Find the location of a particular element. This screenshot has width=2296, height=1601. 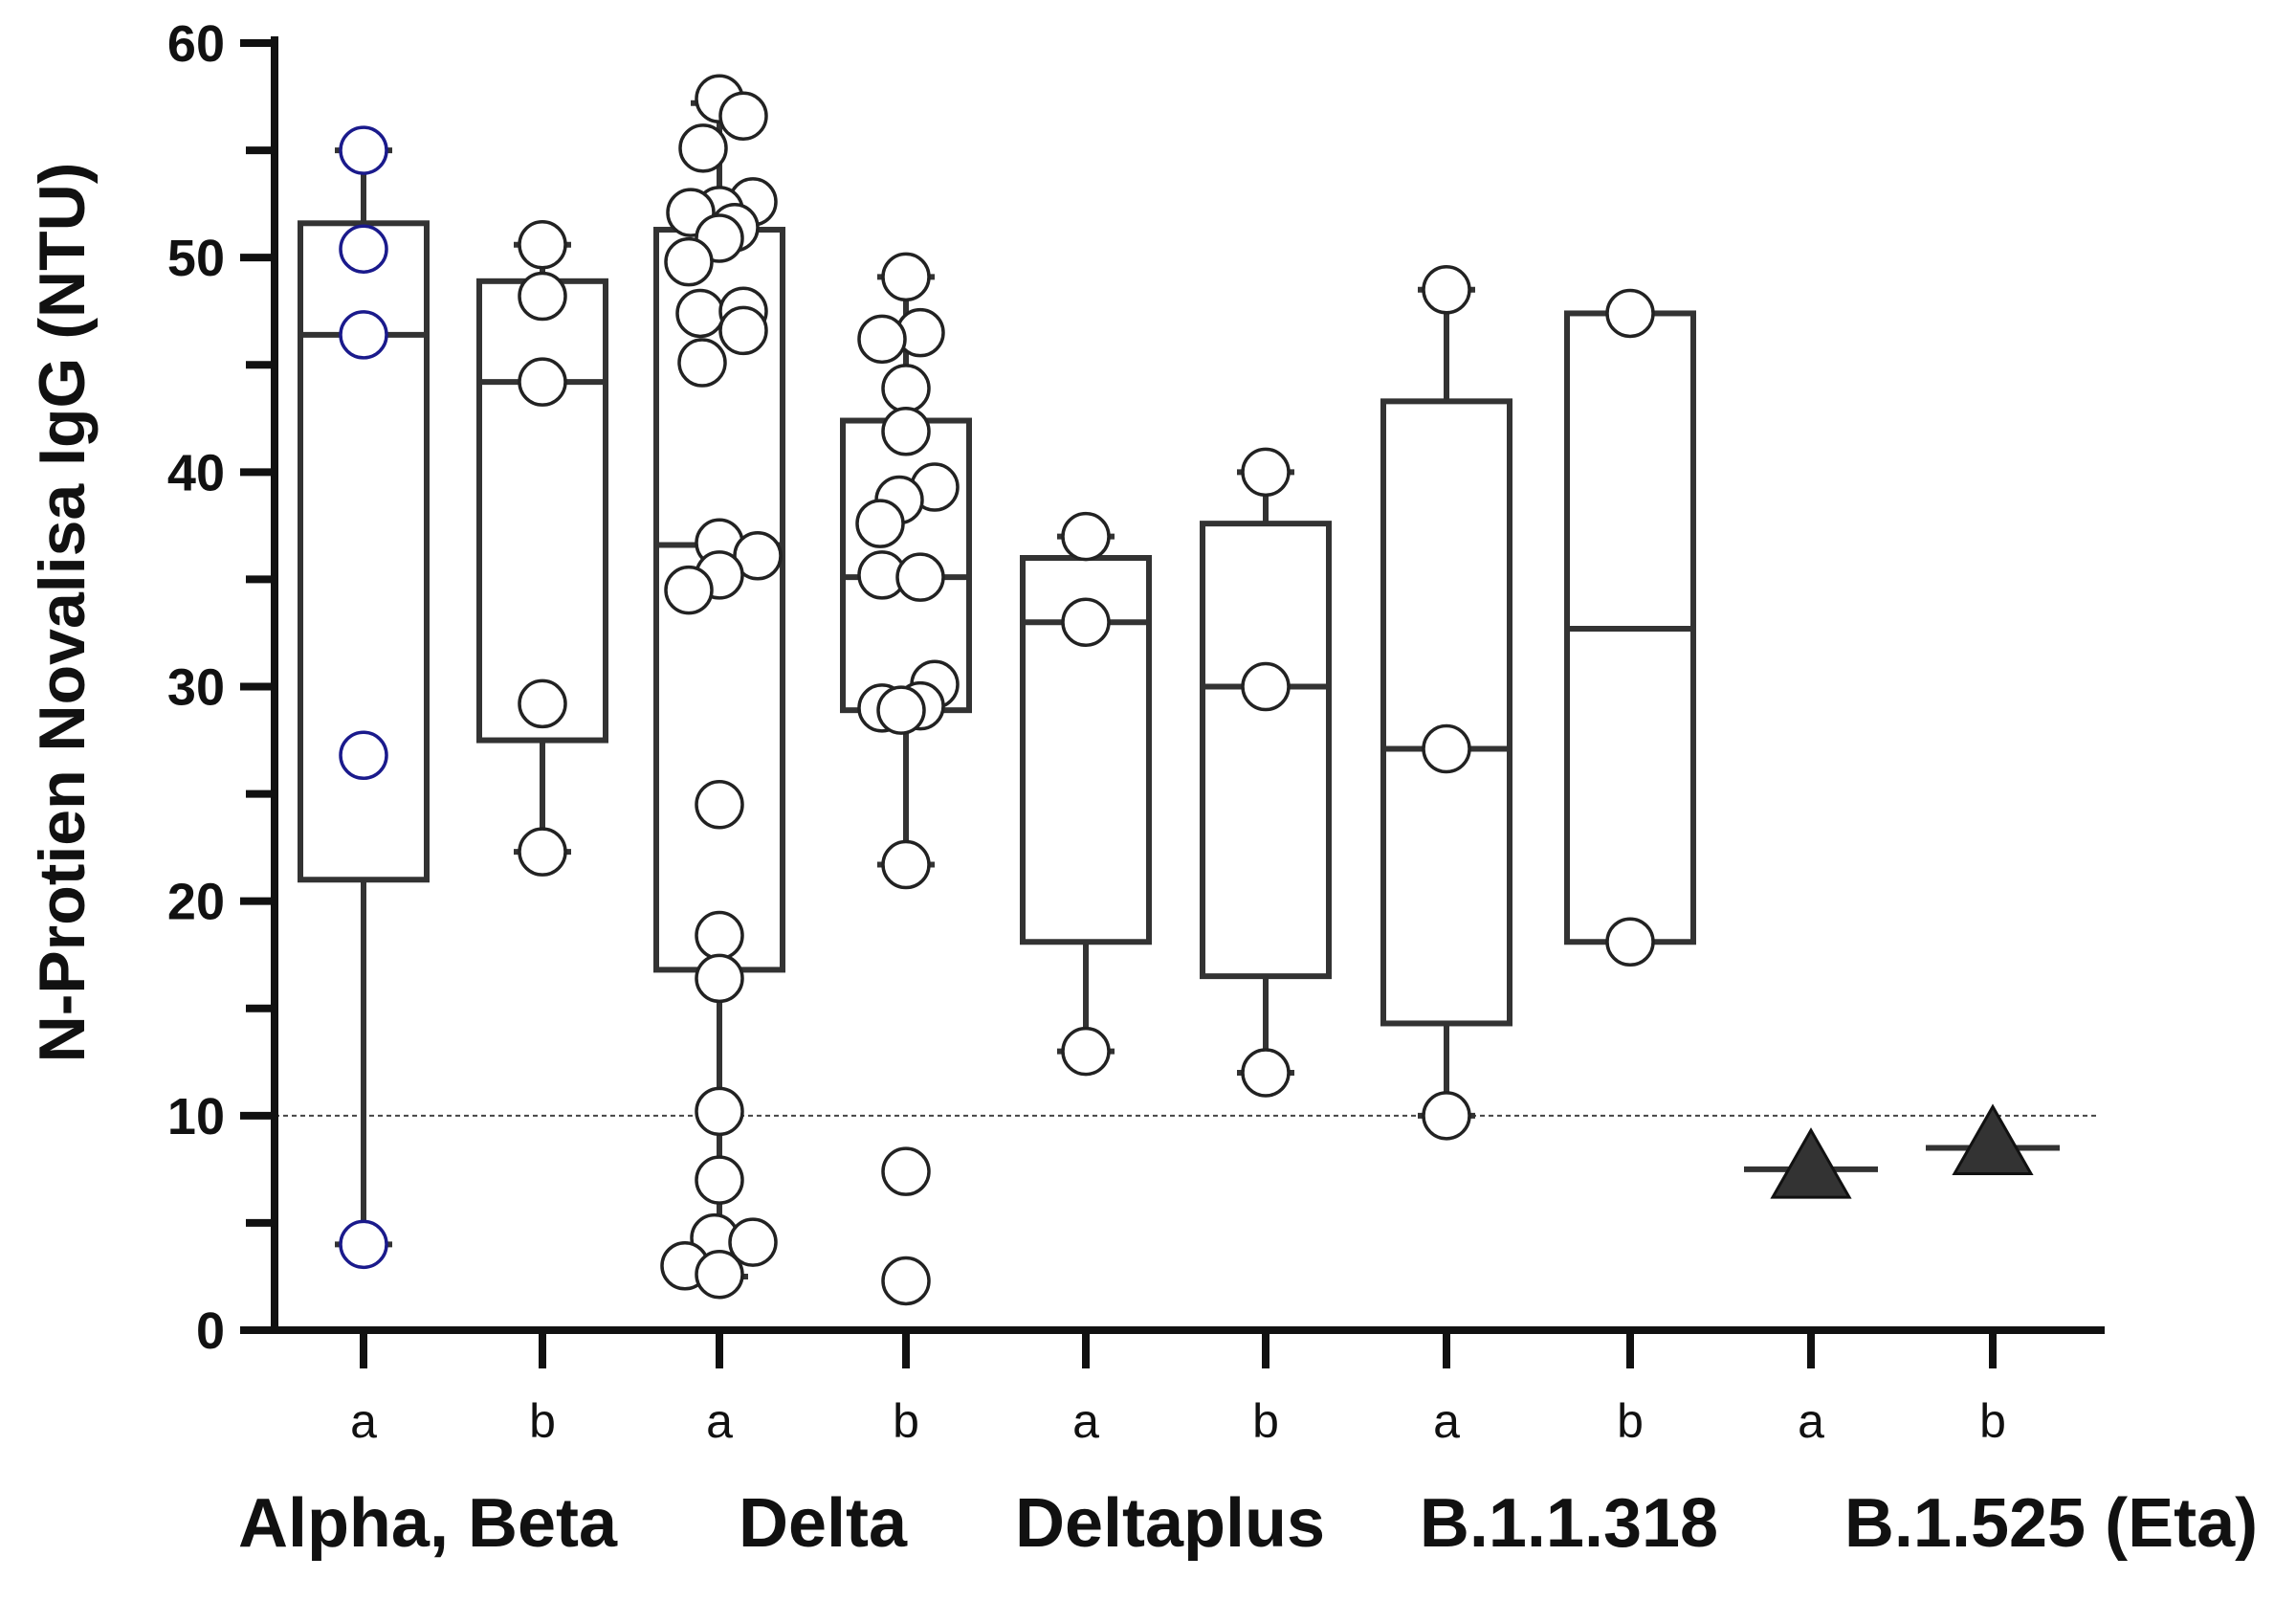

group-label: B.1.525 (Eta) is located at coordinates (2051, 1523).